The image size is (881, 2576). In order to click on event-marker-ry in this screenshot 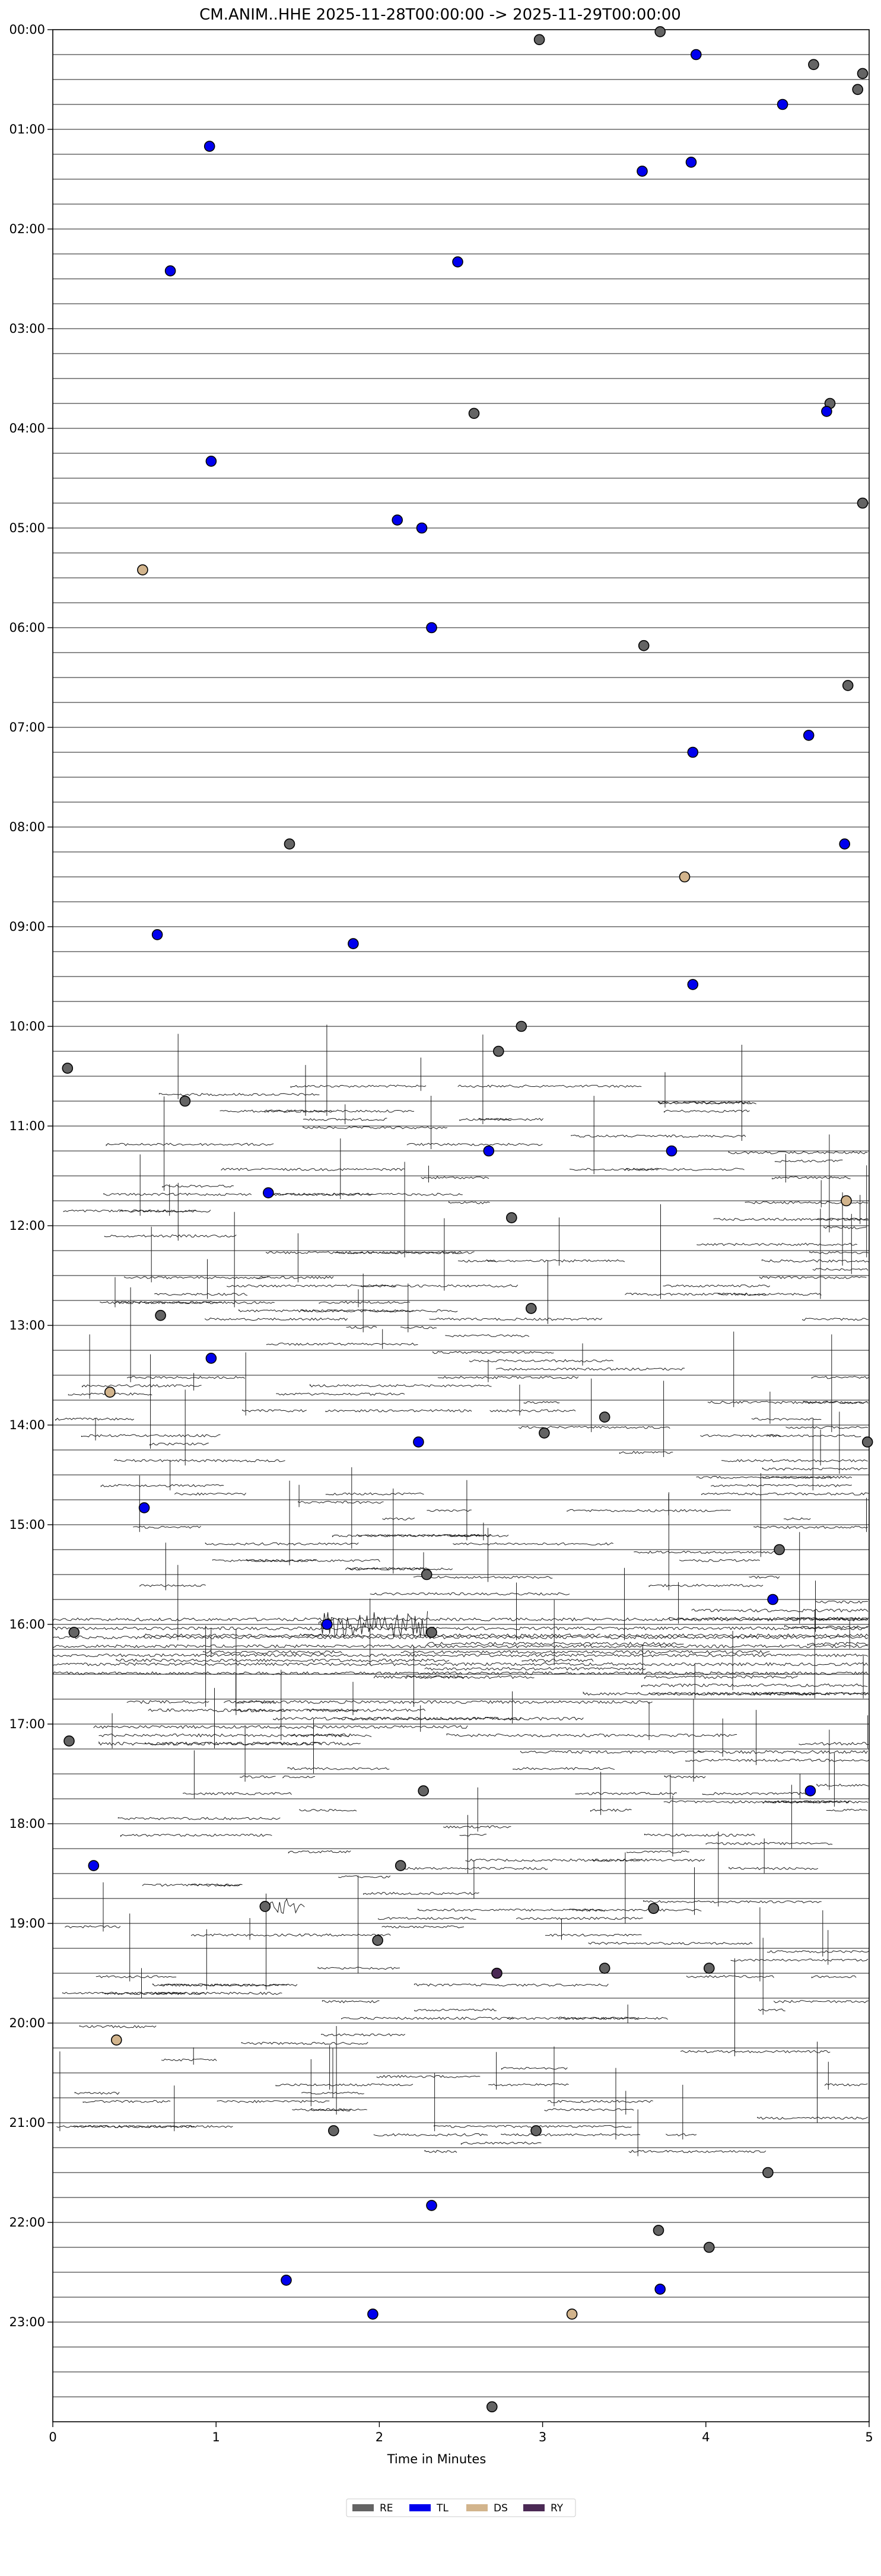, I will do `click(497, 1973)`.